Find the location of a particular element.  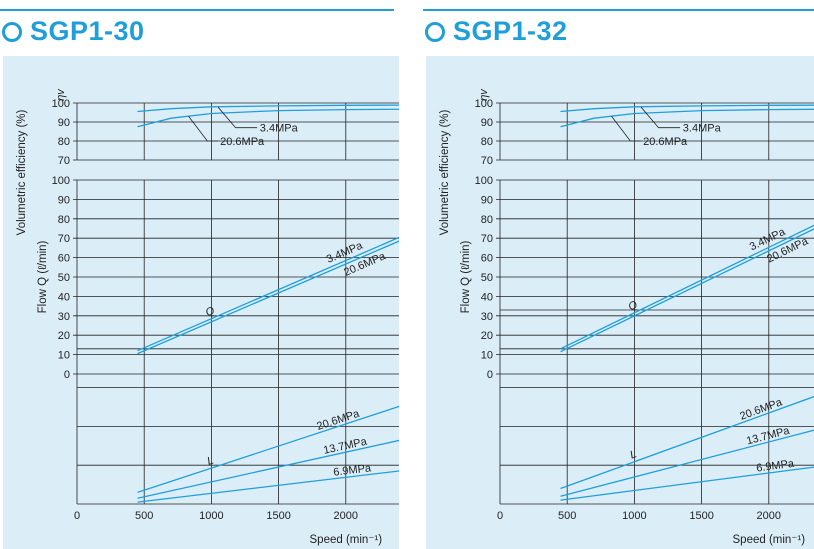

chart-header-left: SGP1-30 is located at coordinates (73, 31).